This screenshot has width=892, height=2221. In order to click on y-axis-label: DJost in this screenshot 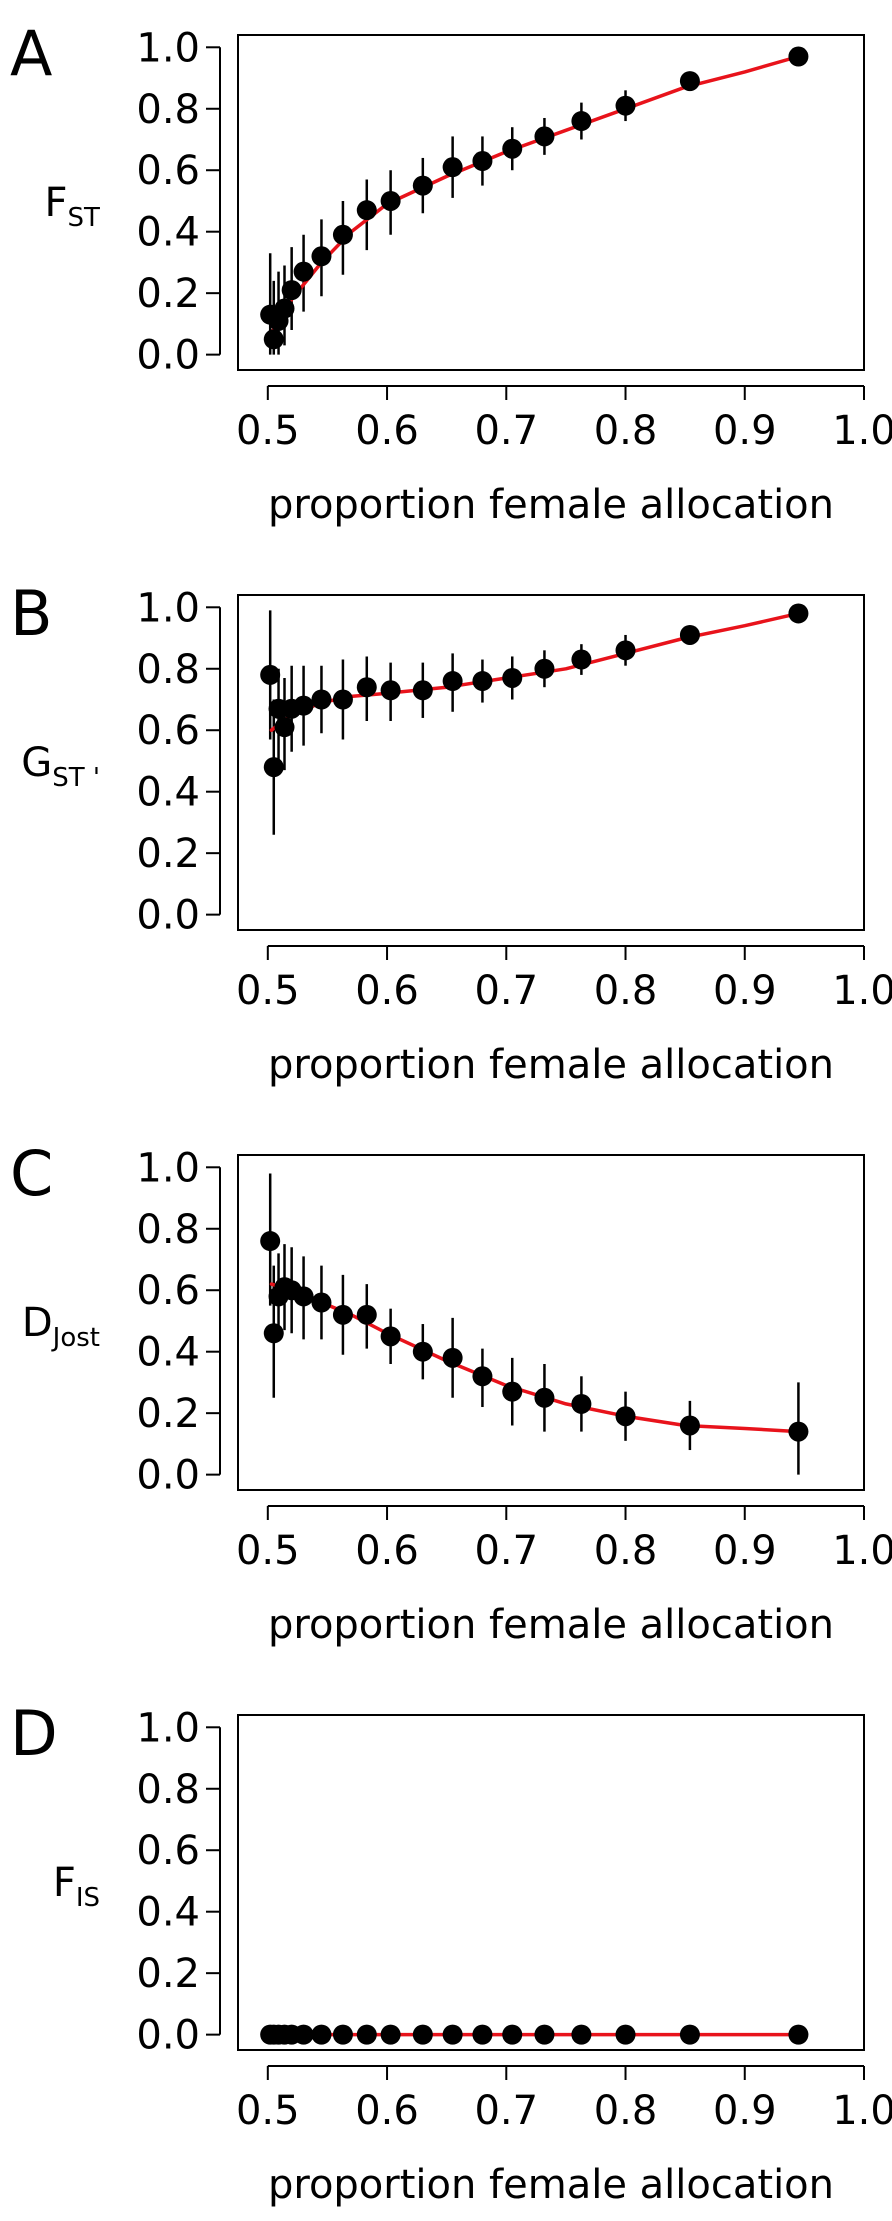, I will do `click(61, 1326)`.